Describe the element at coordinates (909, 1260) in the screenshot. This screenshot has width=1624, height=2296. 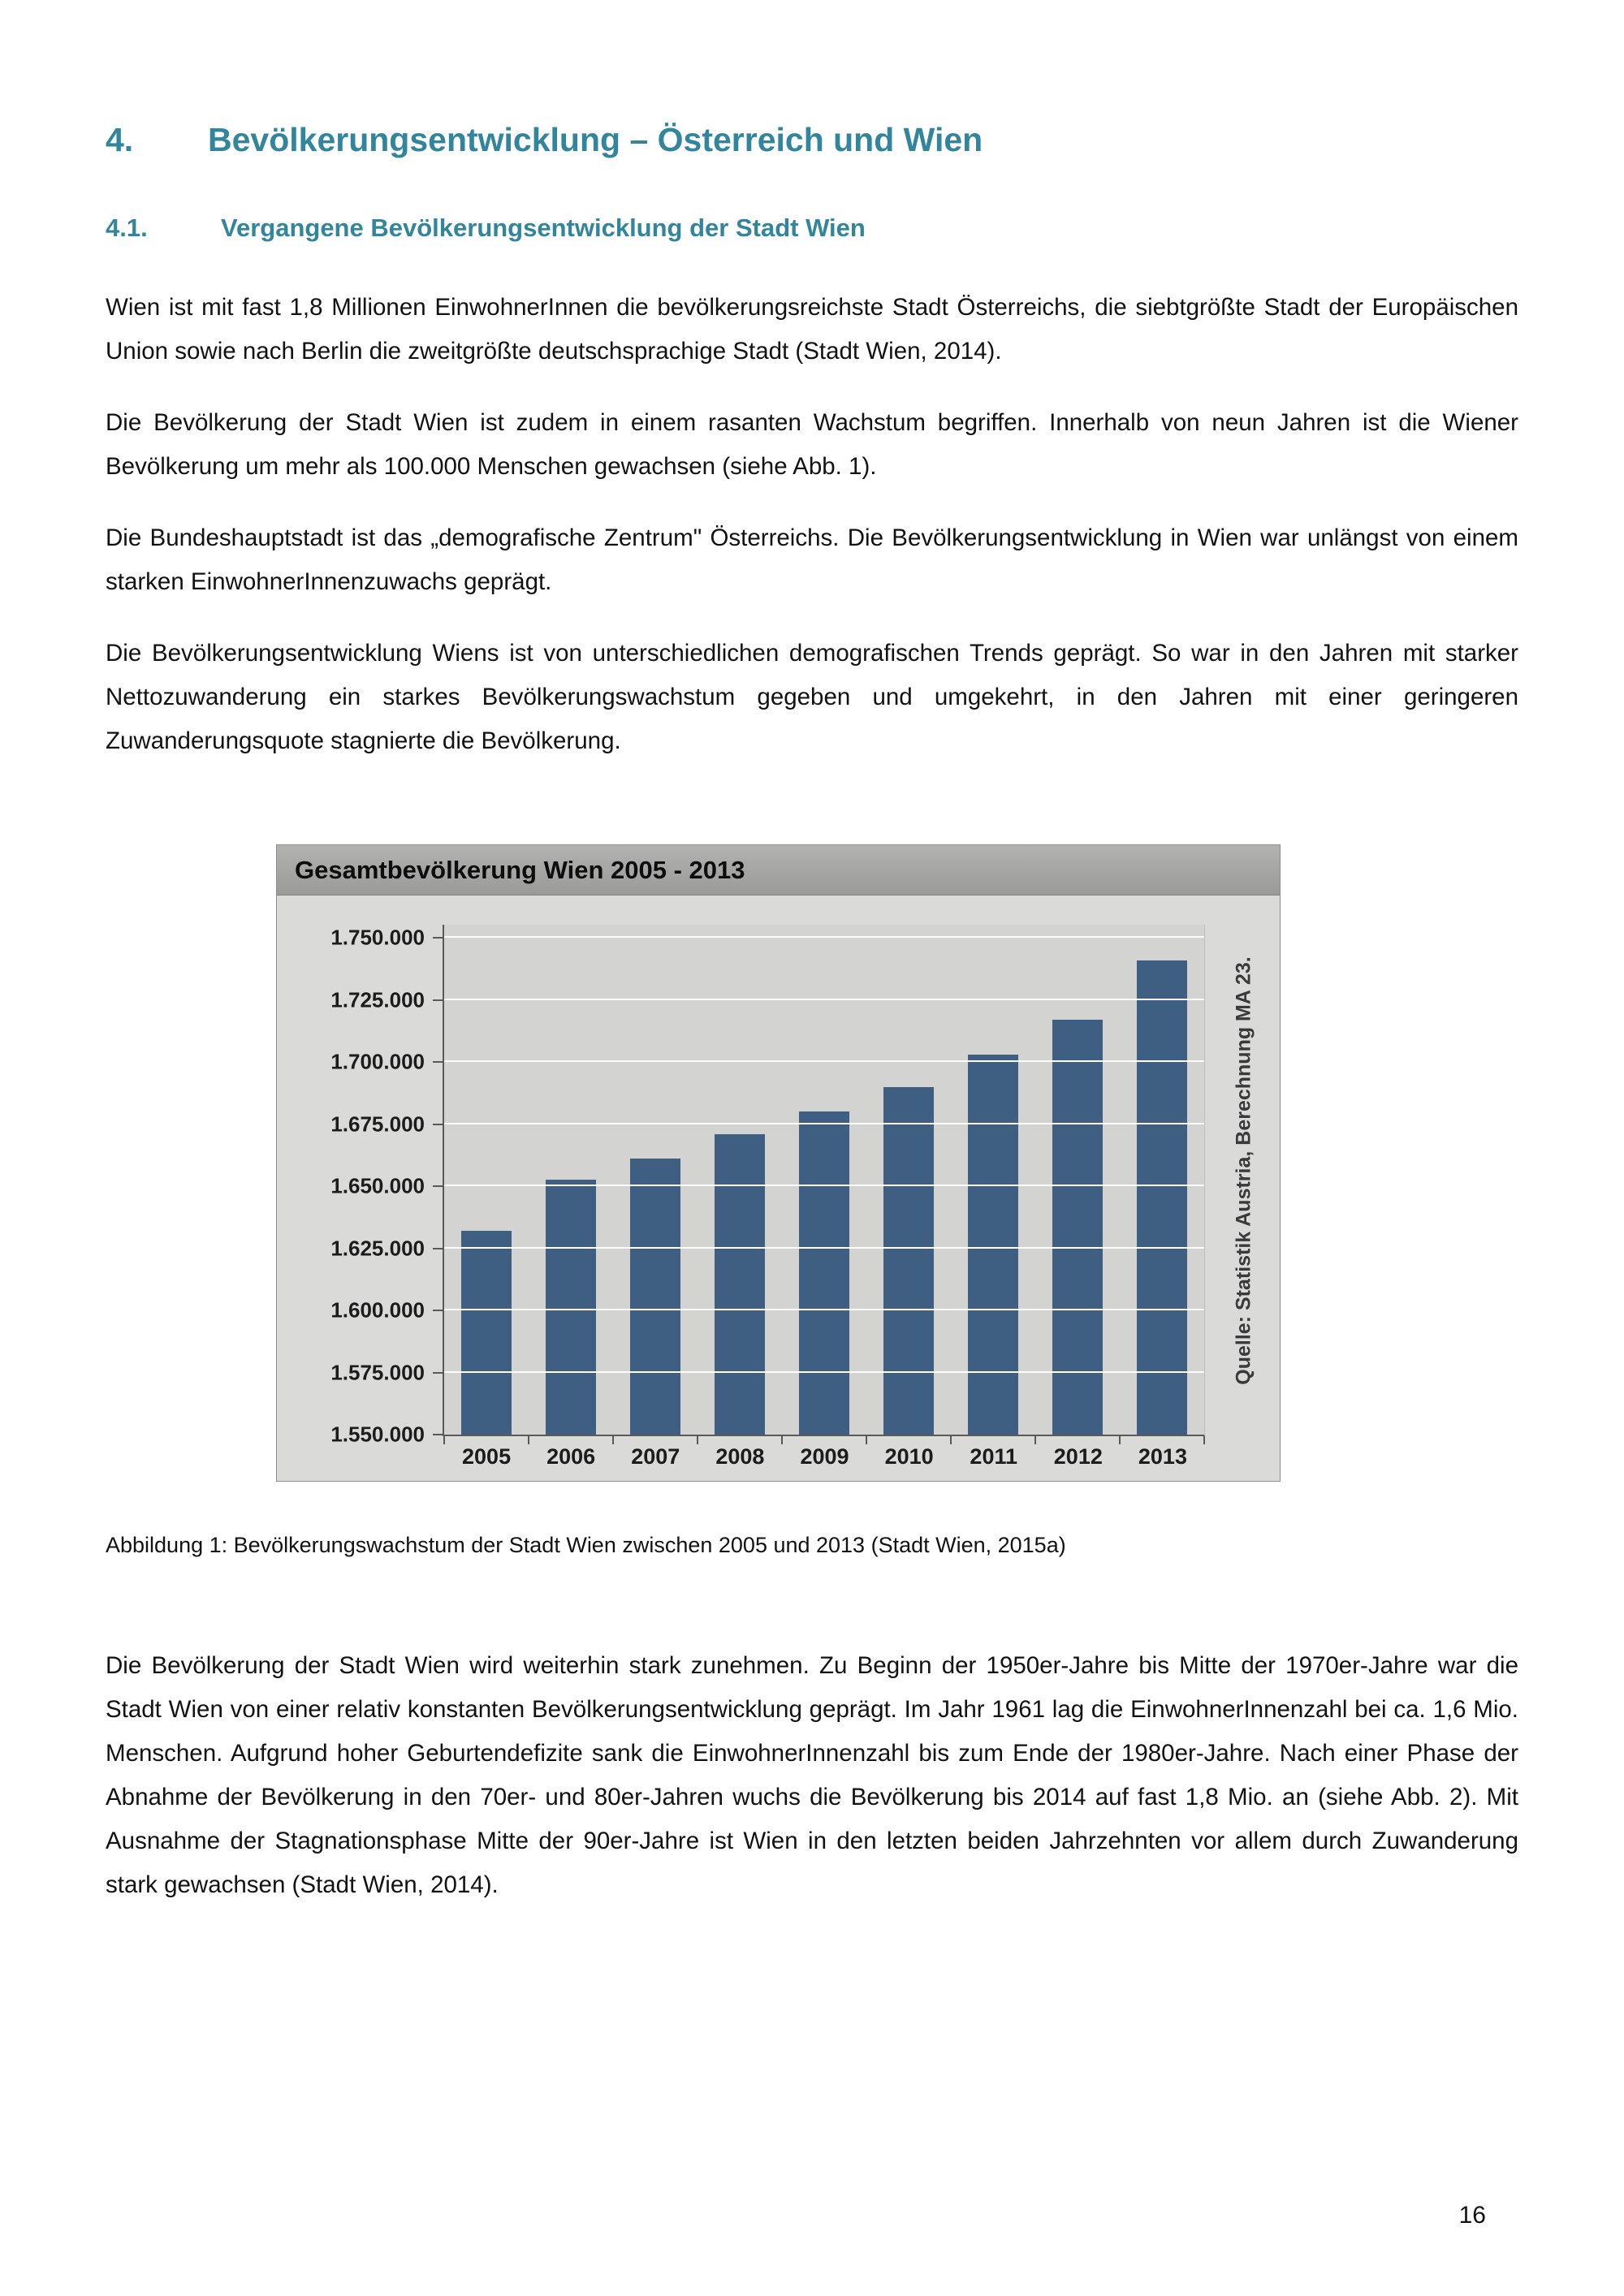
I see `bar-2010` at that location.